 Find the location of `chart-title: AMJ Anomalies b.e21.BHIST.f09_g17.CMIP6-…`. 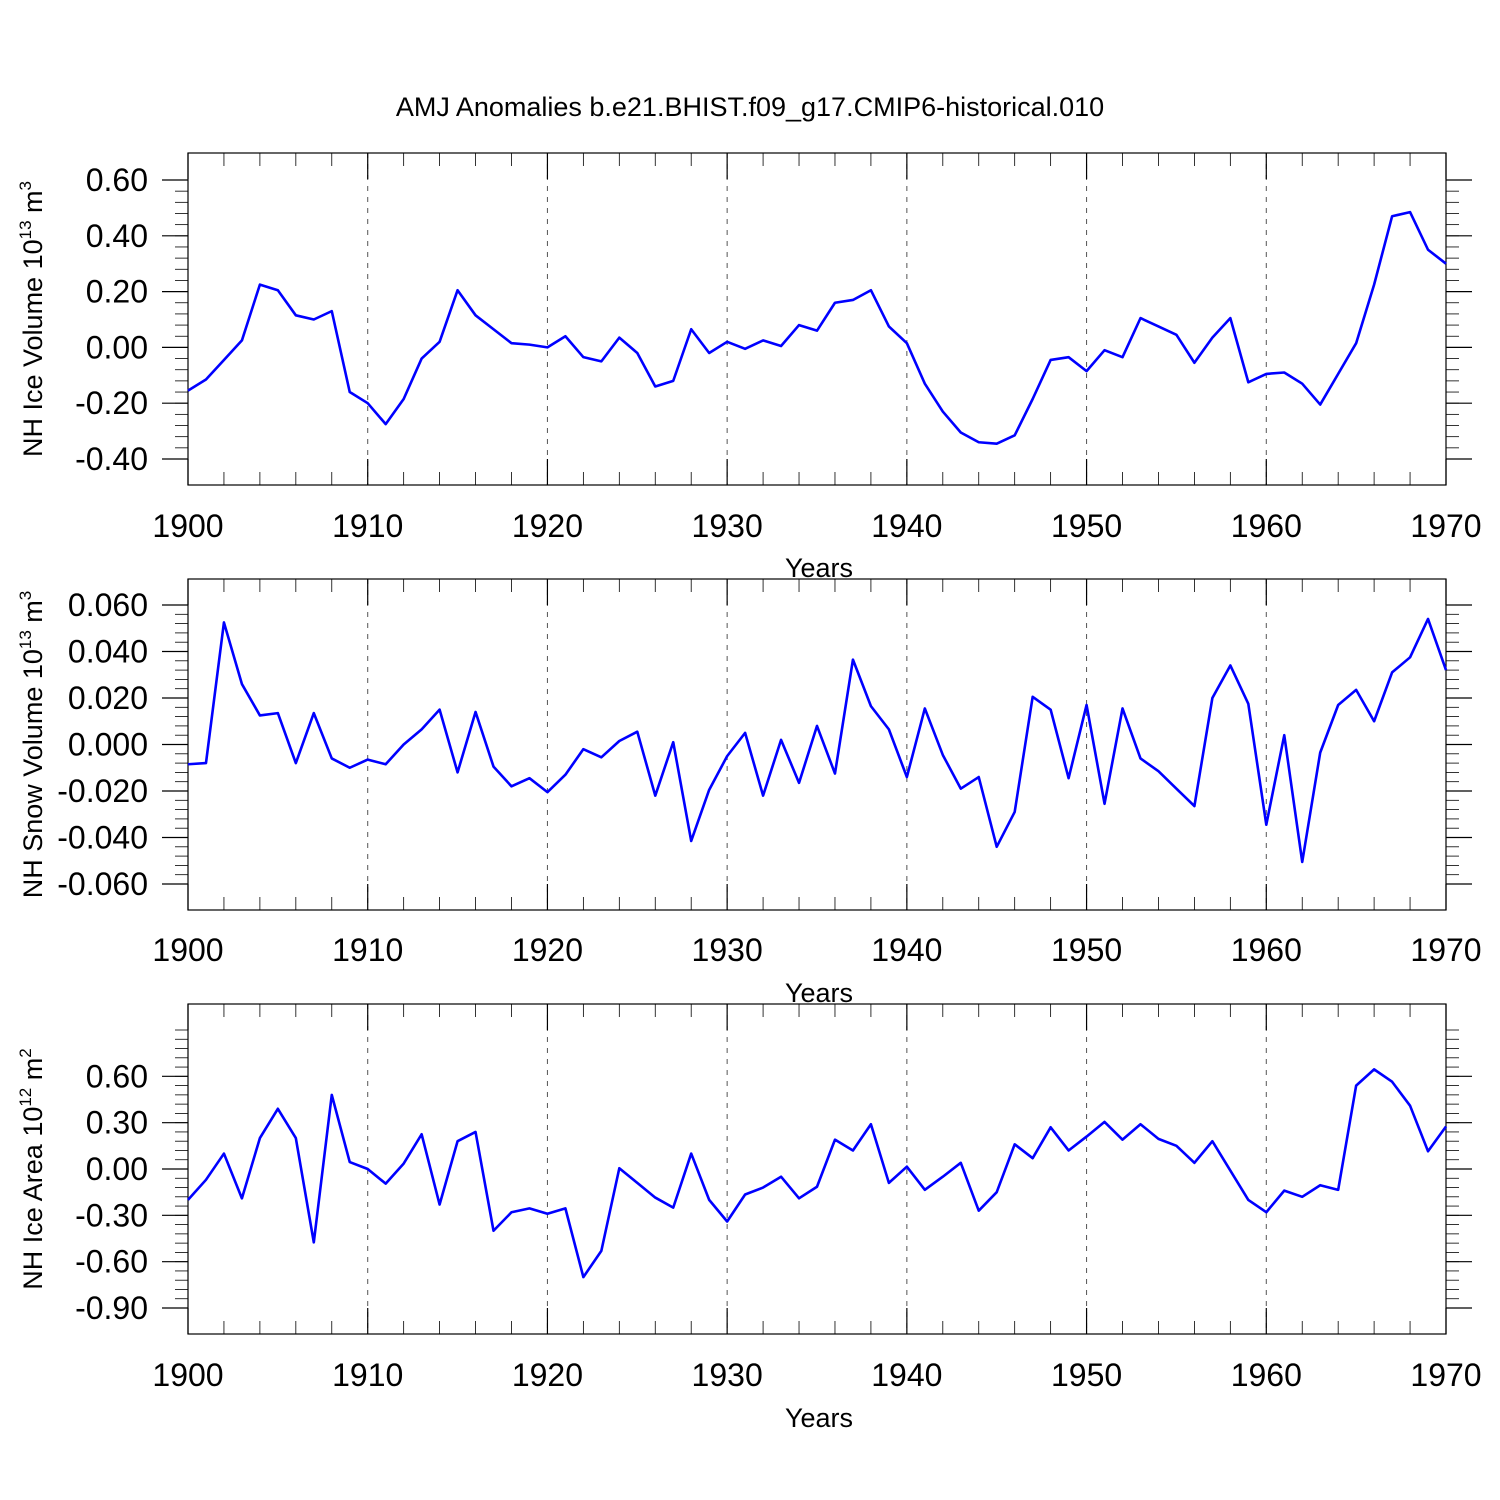

chart-title: AMJ Anomalies b.e21.BHIST.f09_g17.CMIP6-… is located at coordinates (750, 107).